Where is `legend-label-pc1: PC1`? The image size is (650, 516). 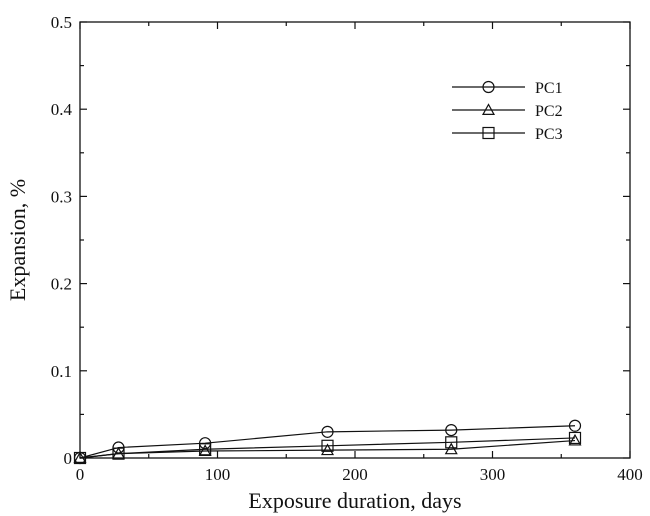
legend-label-pc1: PC1 is located at coordinates (549, 88).